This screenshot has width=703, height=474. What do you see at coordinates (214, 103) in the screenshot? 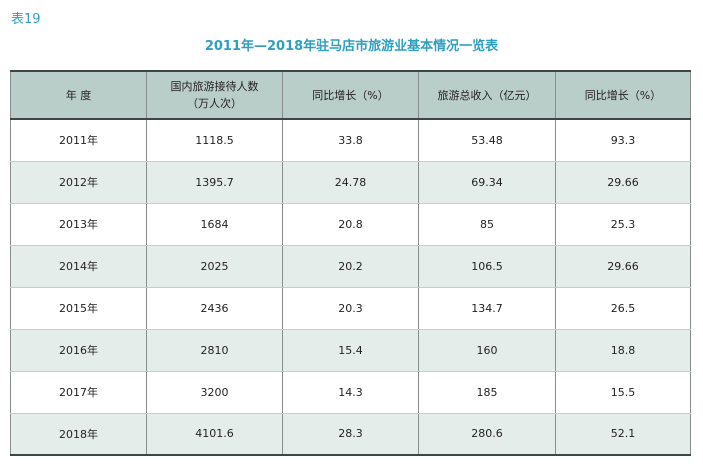
I see `header-visitors-line2: （万人次）` at bounding box center [214, 103].